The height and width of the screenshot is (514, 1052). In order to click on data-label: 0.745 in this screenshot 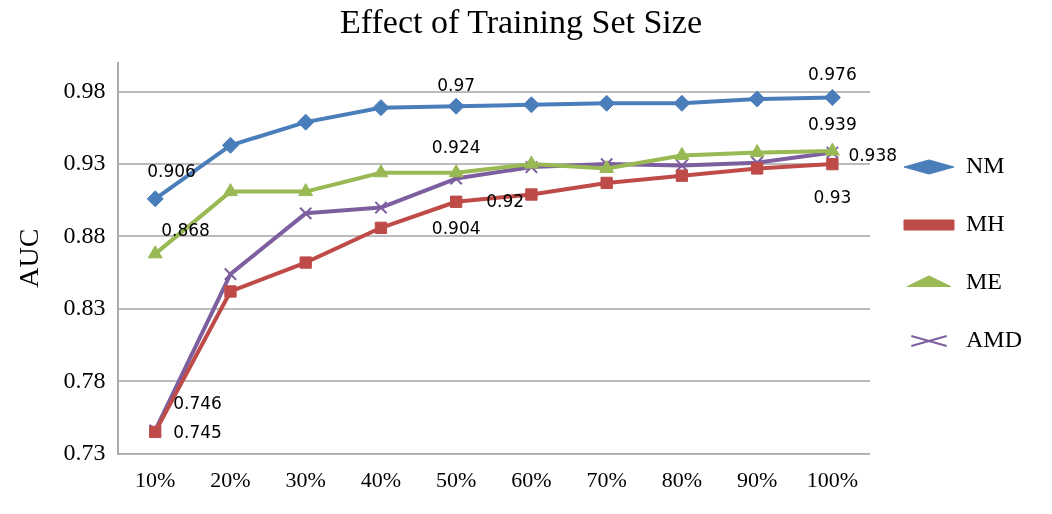, I will do `click(197, 432)`.